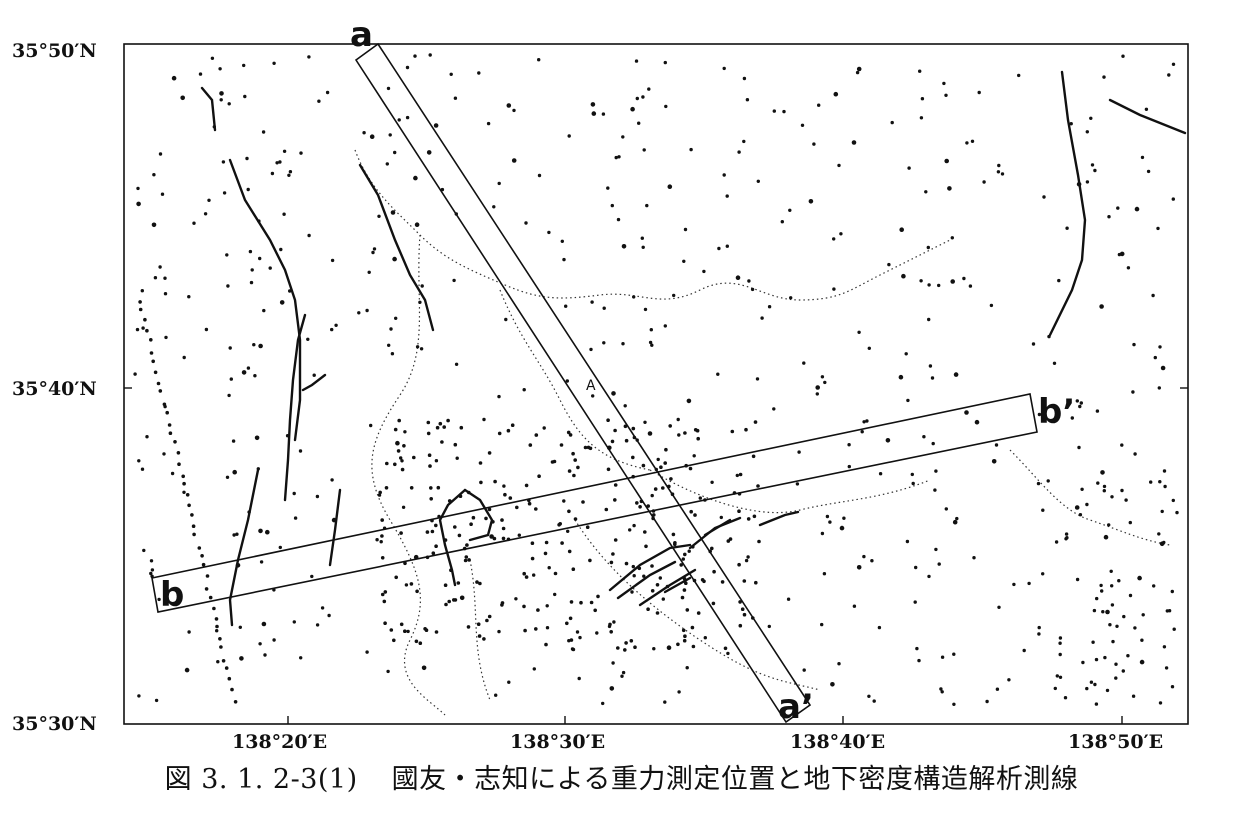 This screenshot has width=1243, height=817. What do you see at coordinates (361, 35) in the screenshot?
I see `profile-a-start-label: a` at bounding box center [361, 35].